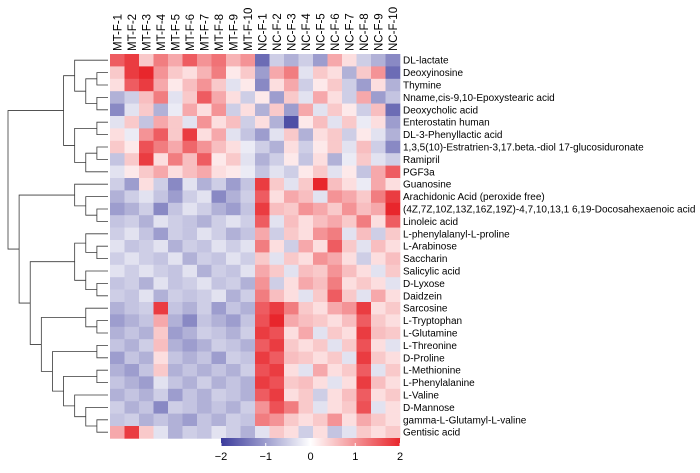 The image size is (700, 473). What do you see at coordinates (429, 408) in the screenshot?
I see `row-label: D-Mannose` at bounding box center [429, 408].